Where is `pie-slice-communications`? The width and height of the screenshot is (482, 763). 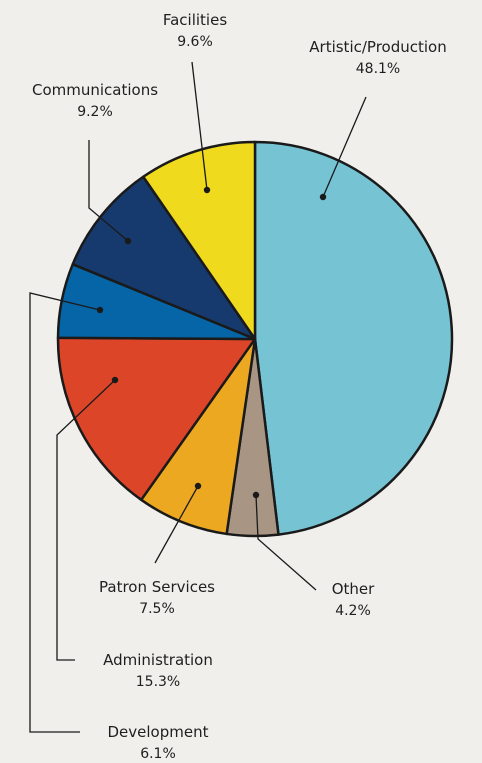 pie-slice-communications is located at coordinates (164, 258).